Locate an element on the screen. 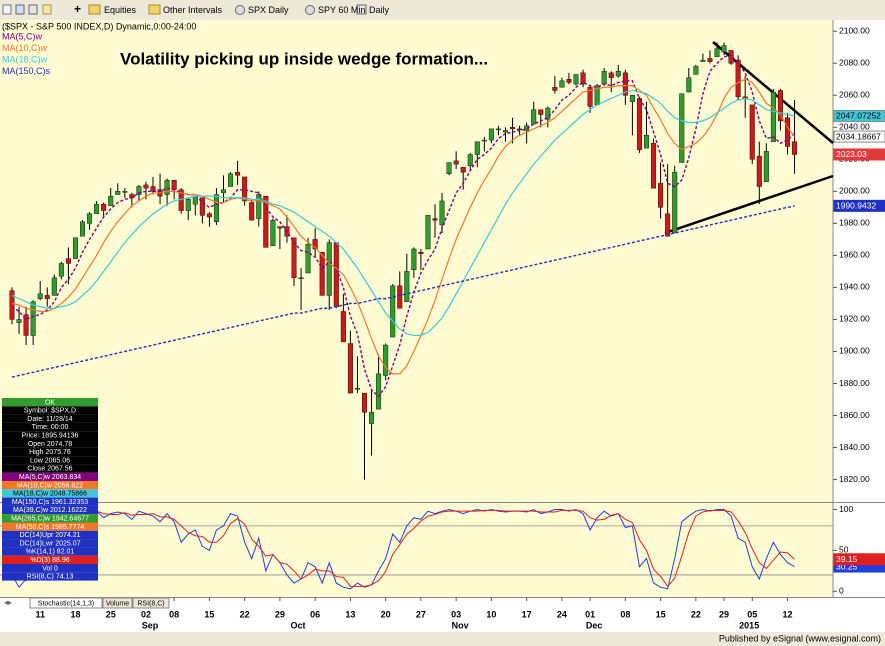 The width and height of the screenshot is (885, 646). x-tick-label: 02 is located at coordinates (146, 614).